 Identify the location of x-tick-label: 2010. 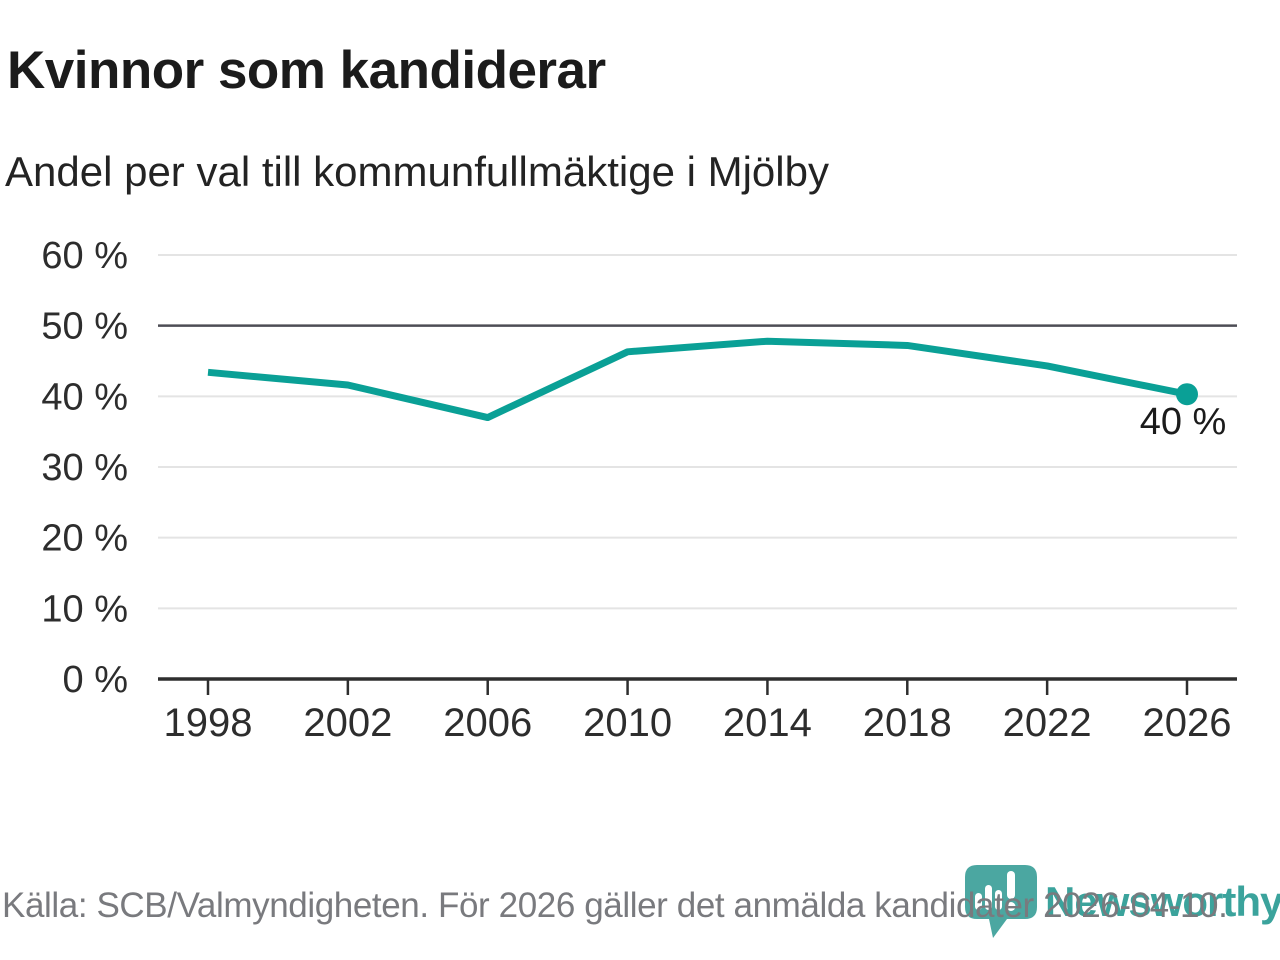
(627, 723).